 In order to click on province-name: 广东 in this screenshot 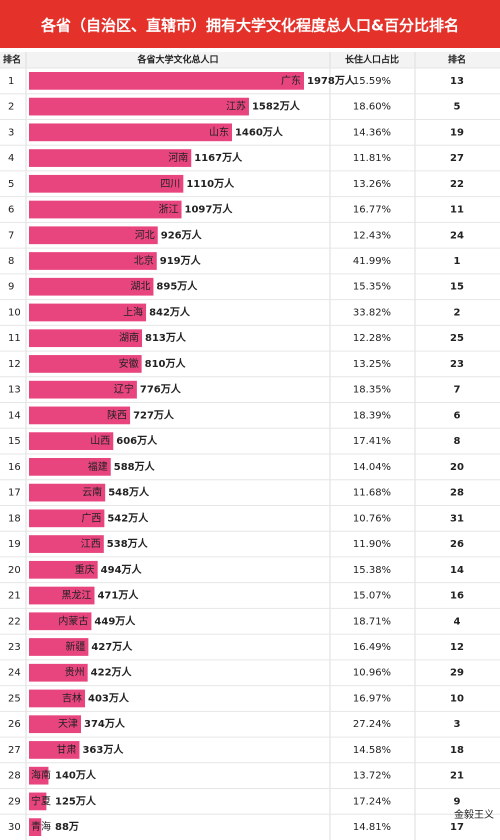, I will do `click(291, 80)`.